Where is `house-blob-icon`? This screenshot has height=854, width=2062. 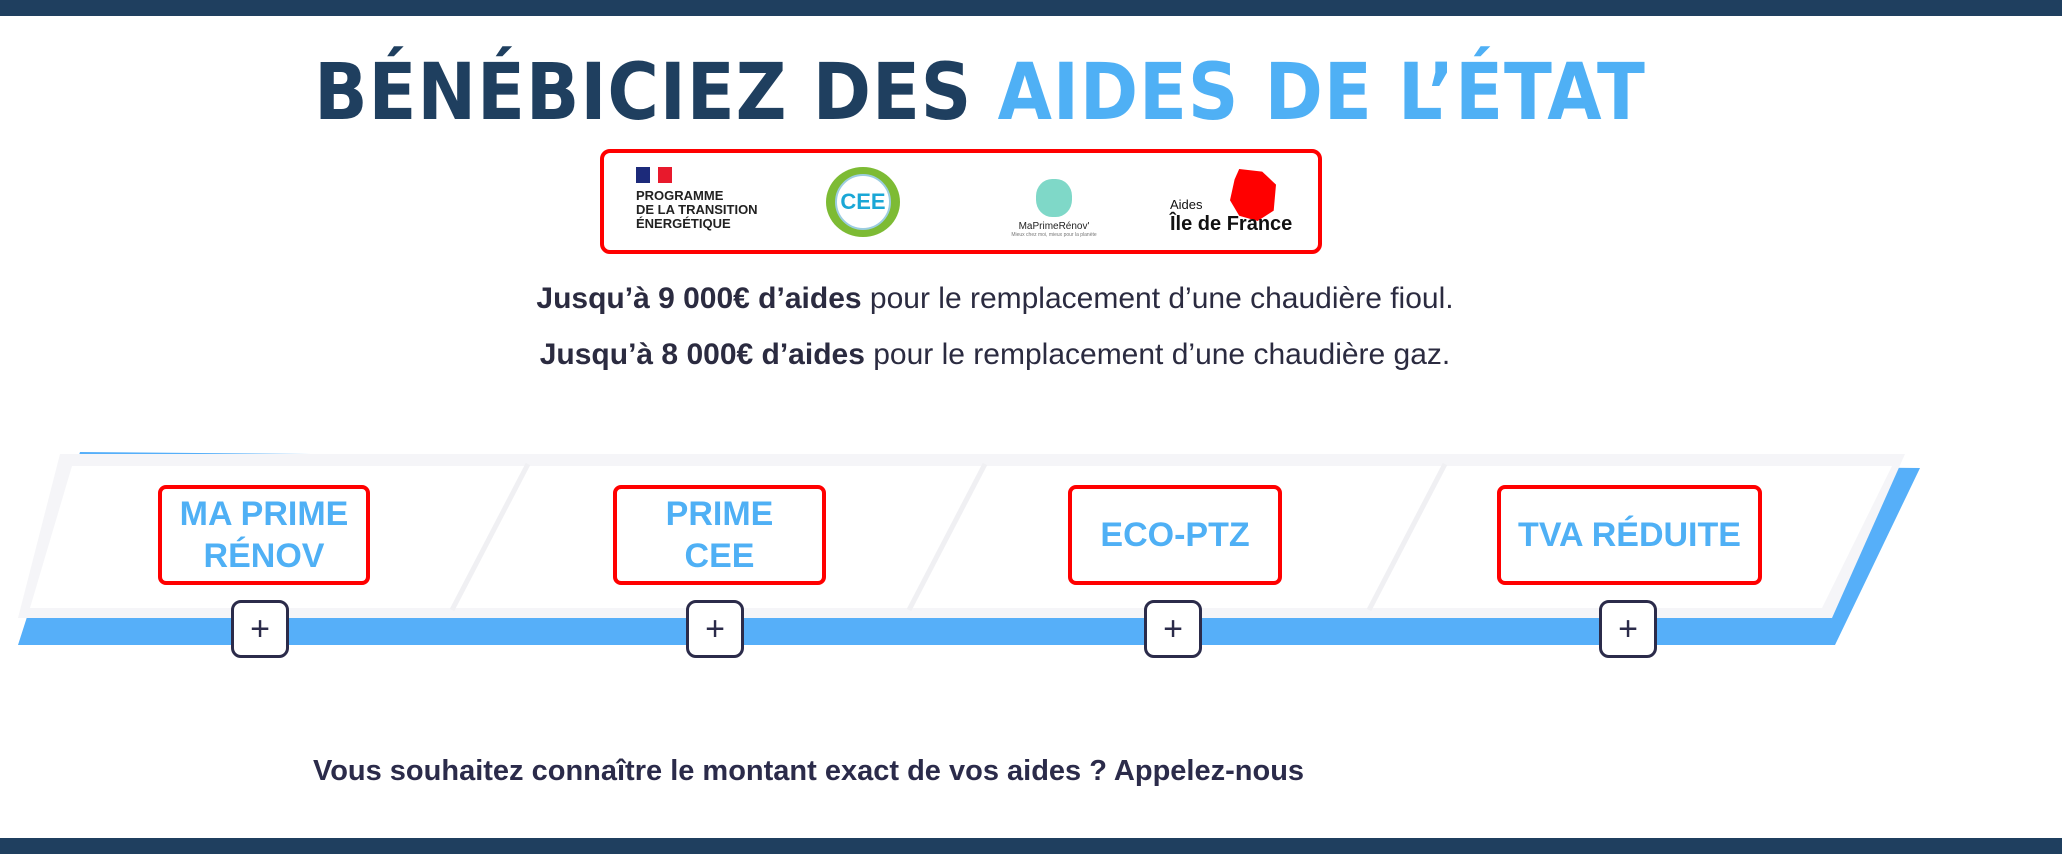 house-blob-icon is located at coordinates (1054, 198).